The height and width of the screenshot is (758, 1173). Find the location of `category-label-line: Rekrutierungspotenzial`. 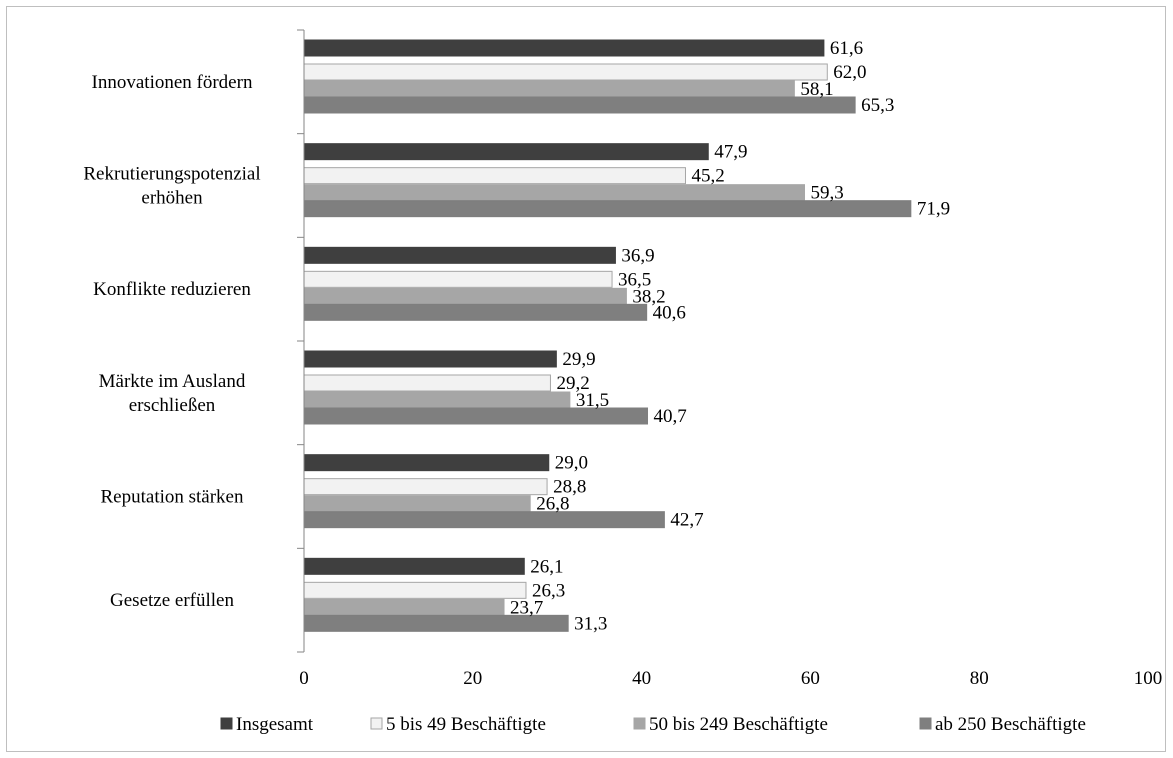

category-label-line: Rekrutierungspotenzial is located at coordinates (171, 174).